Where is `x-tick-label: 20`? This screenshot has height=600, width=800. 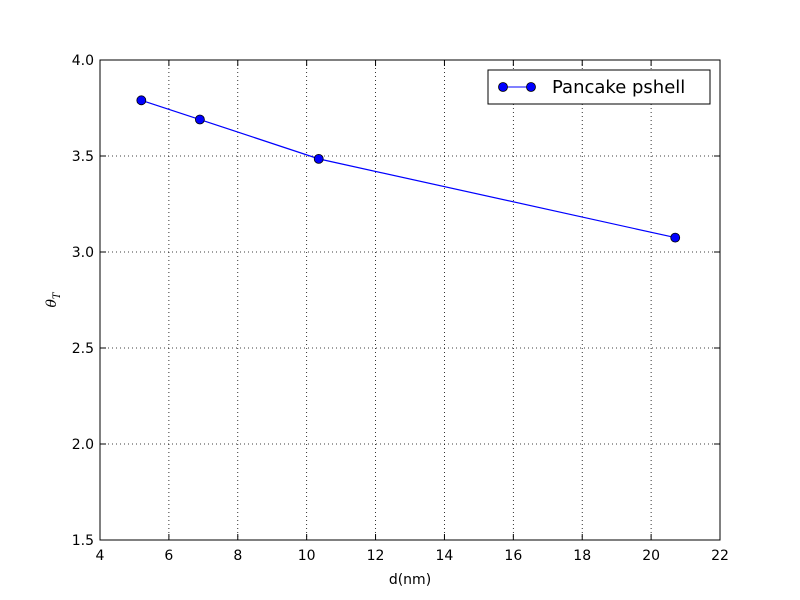
x-tick-label: 20 is located at coordinates (651, 556).